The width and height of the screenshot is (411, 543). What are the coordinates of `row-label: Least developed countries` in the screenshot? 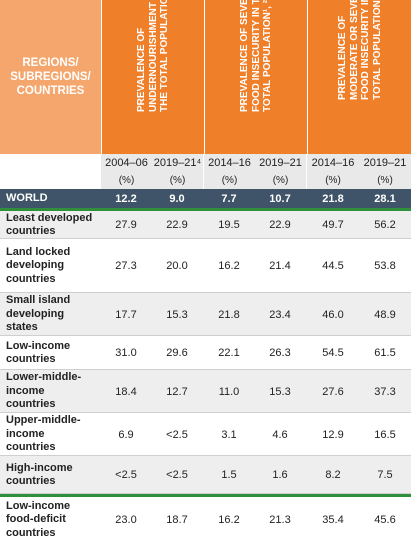 It's located at (49, 224).